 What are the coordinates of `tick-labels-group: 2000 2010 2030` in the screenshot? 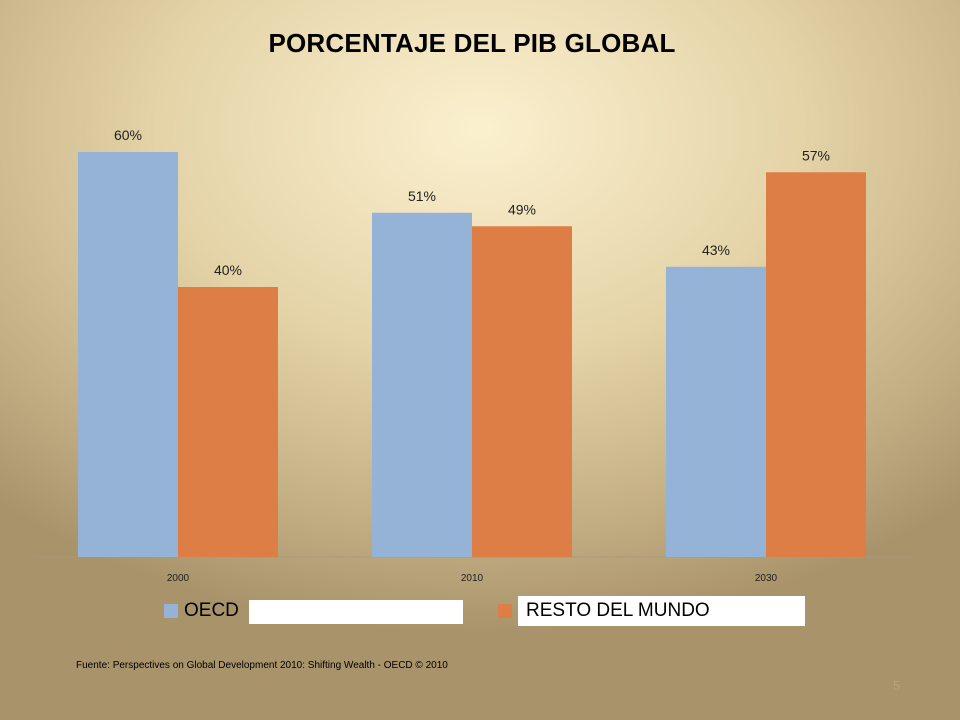 It's located at (472, 578).